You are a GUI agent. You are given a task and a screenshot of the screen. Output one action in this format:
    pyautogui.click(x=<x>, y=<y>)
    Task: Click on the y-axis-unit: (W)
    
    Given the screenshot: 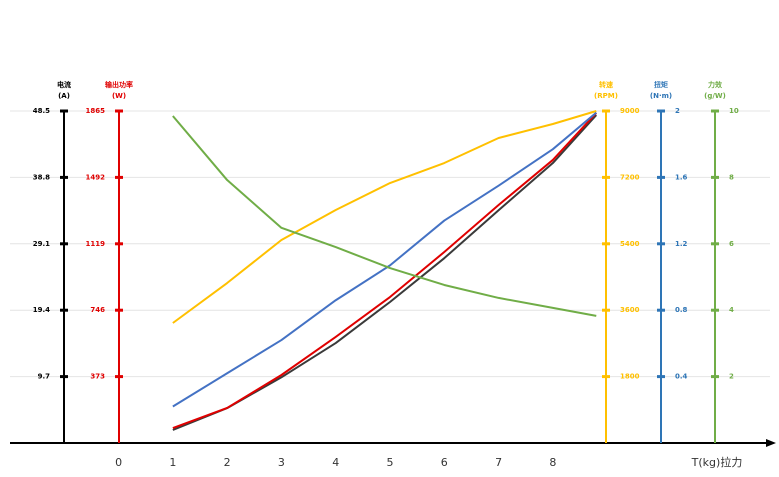 What is the action you would take?
    pyautogui.click(x=119, y=96)
    